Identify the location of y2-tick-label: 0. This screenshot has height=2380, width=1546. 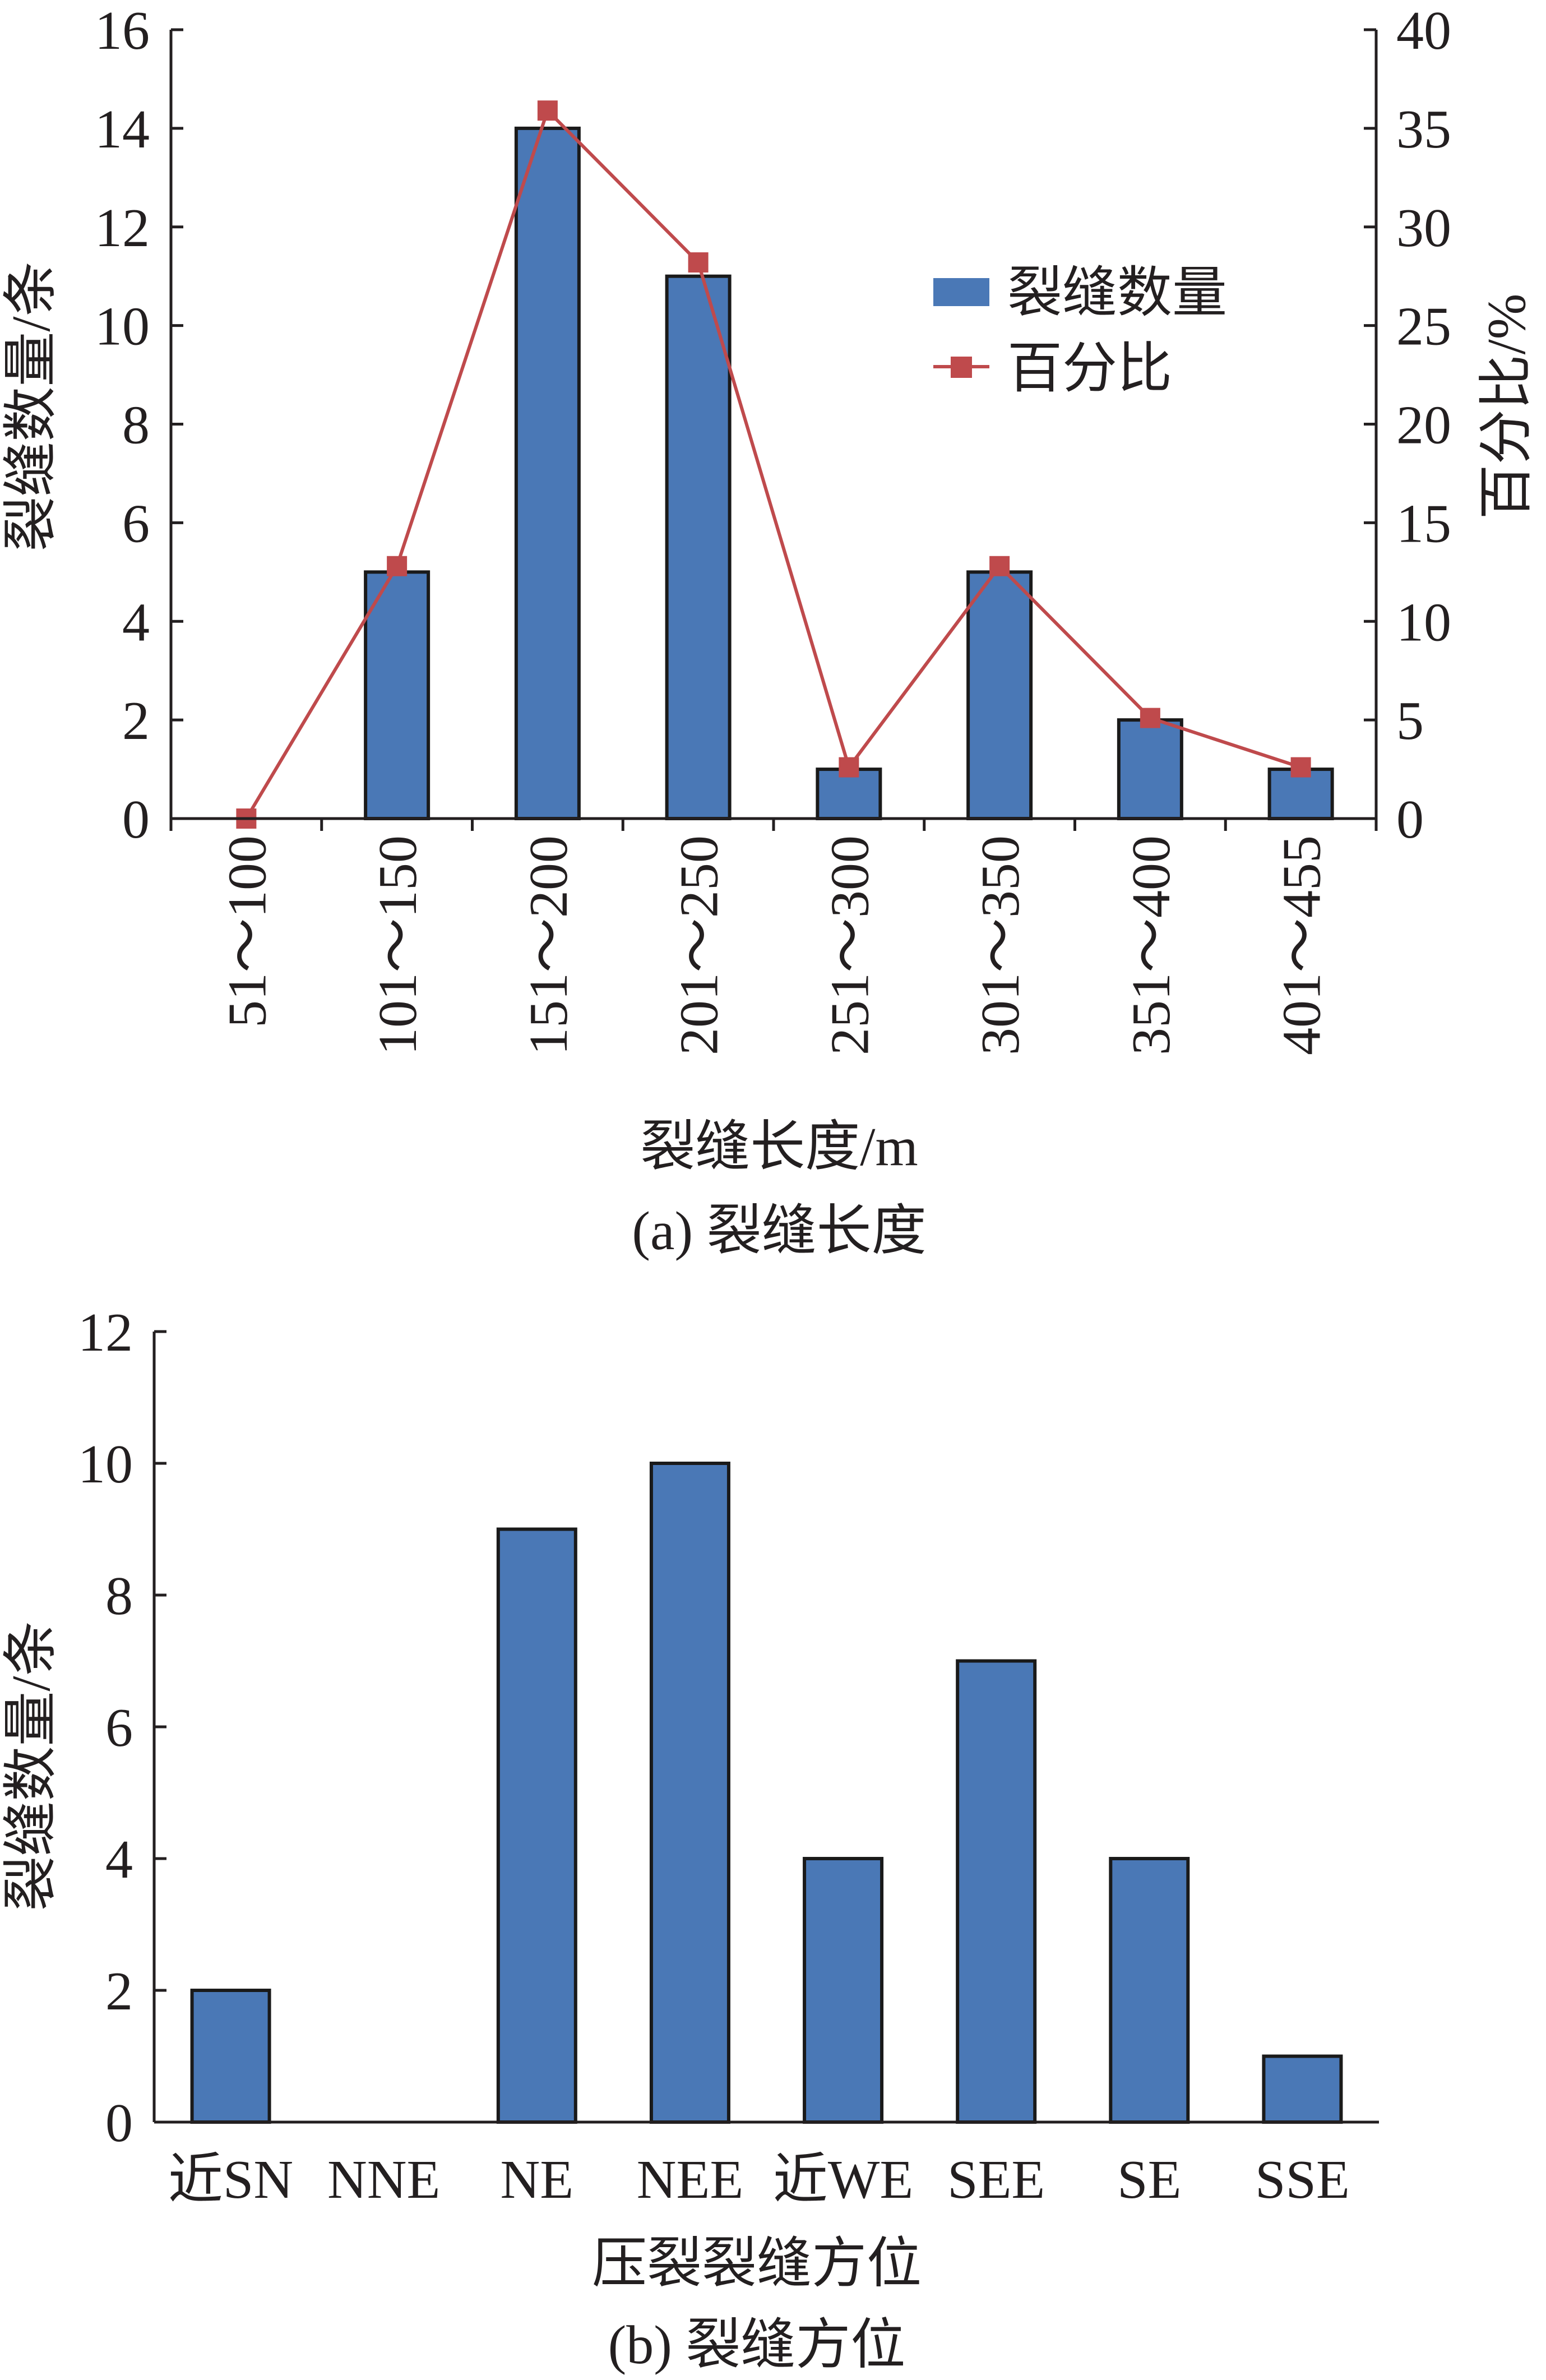
(1410, 819).